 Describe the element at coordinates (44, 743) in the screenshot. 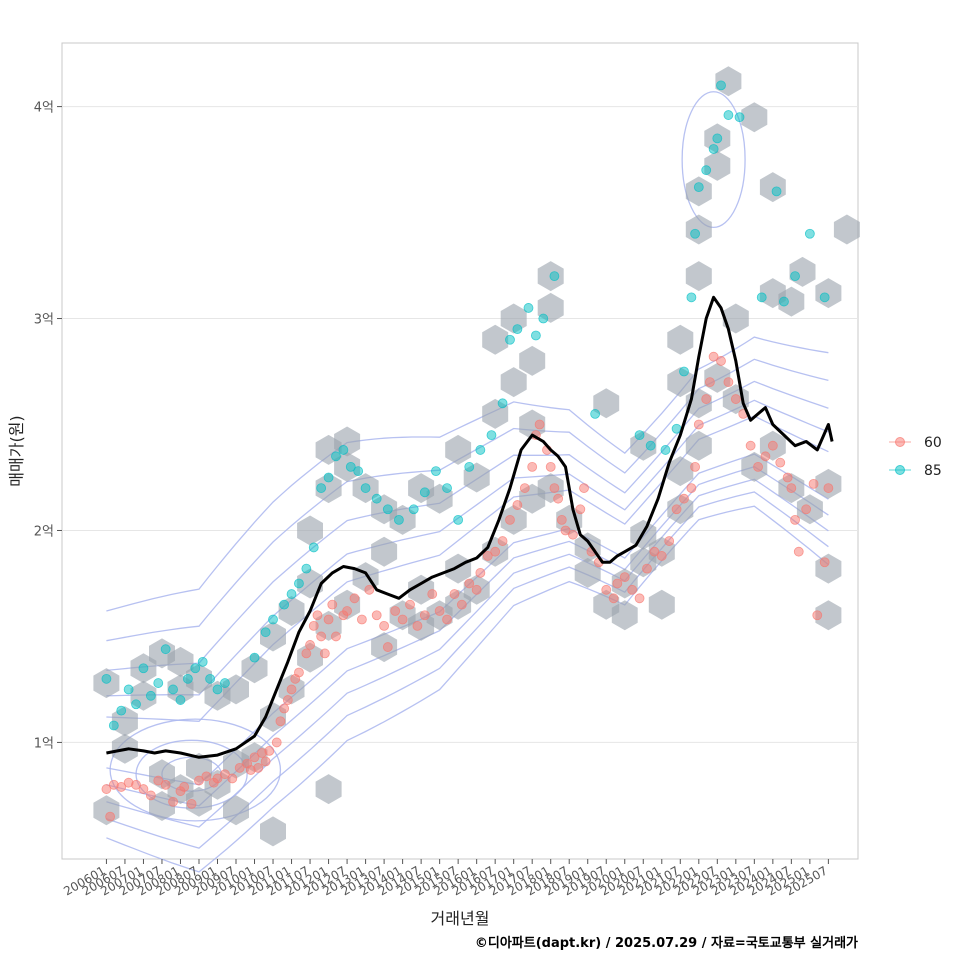

I see `y-tick-label: 1억` at that location.